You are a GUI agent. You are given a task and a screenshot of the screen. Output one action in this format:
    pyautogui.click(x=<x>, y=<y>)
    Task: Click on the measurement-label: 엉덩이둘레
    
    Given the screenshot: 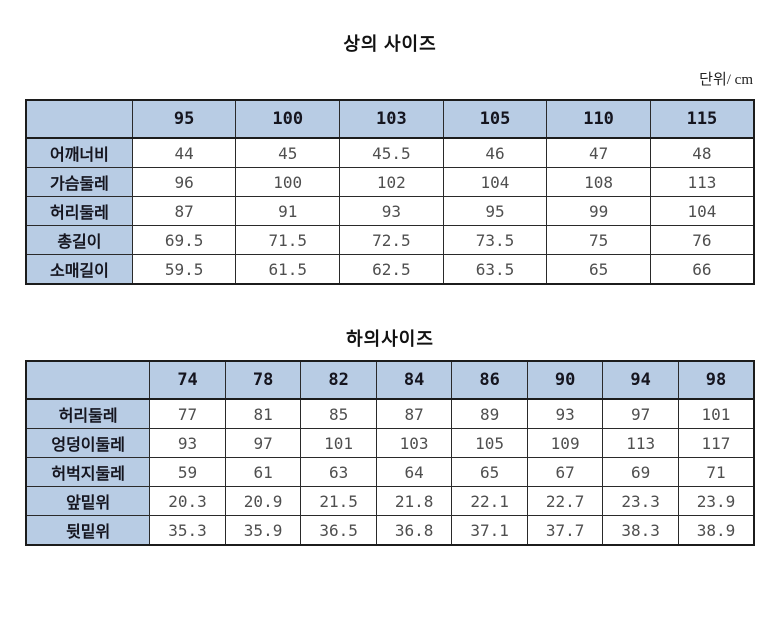 What is the action you would take?
    pyautogui.click(x=88, y=443)
    